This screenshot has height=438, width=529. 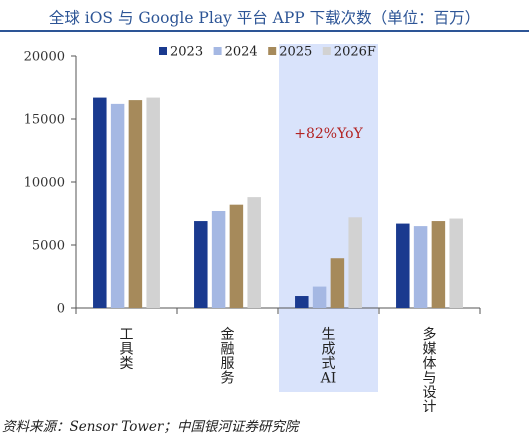 What do you see at coordinates (264, 31) in the screenshot?
I see `title-rule` at bounding box center [264, 31].